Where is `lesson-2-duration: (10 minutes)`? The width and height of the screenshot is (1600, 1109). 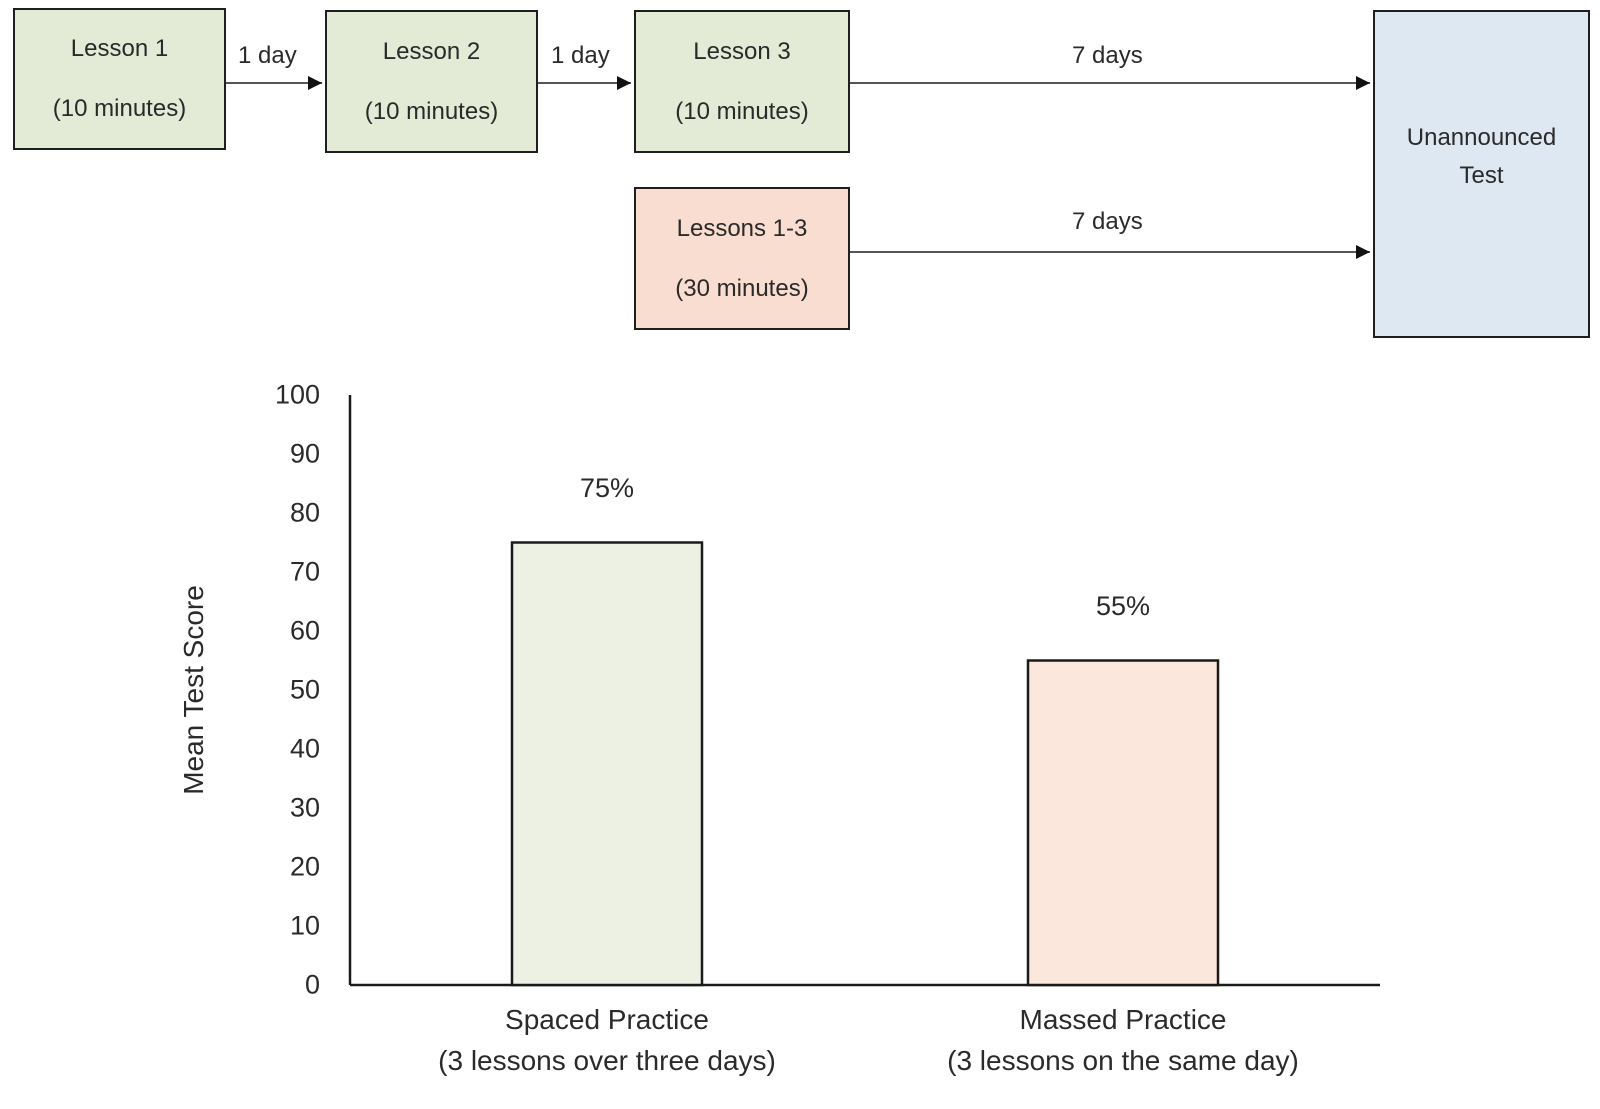
lesson-2-duration: (10 minutes) is located at coordinates (431, 111).